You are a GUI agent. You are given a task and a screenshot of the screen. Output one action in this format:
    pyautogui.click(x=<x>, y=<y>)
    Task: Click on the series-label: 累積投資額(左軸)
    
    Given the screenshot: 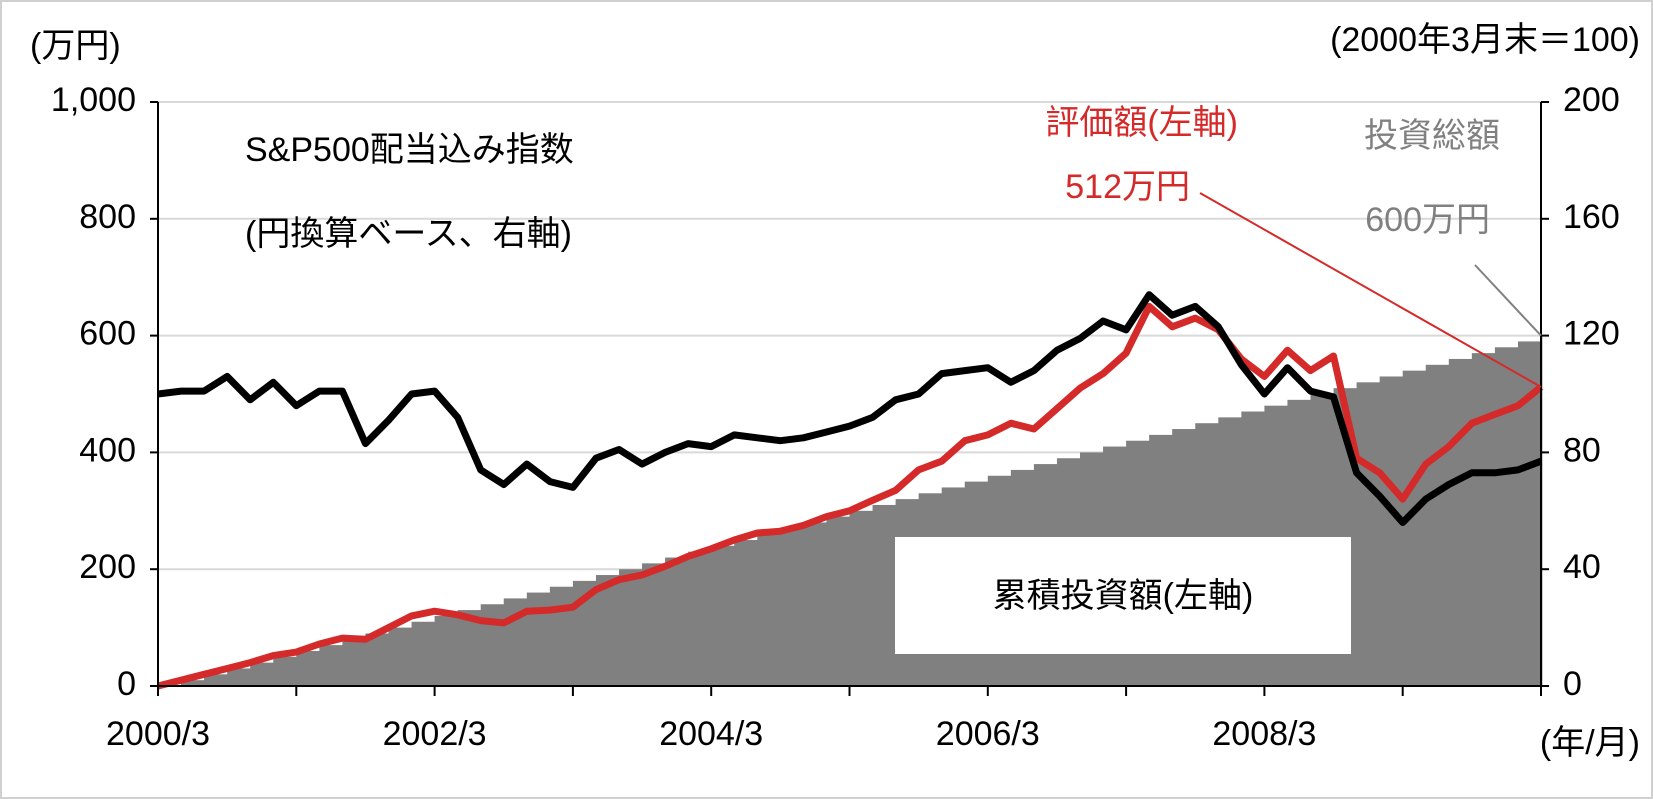 What is the action you would take?
    pyautogui.click(x=1123, y=596)
    